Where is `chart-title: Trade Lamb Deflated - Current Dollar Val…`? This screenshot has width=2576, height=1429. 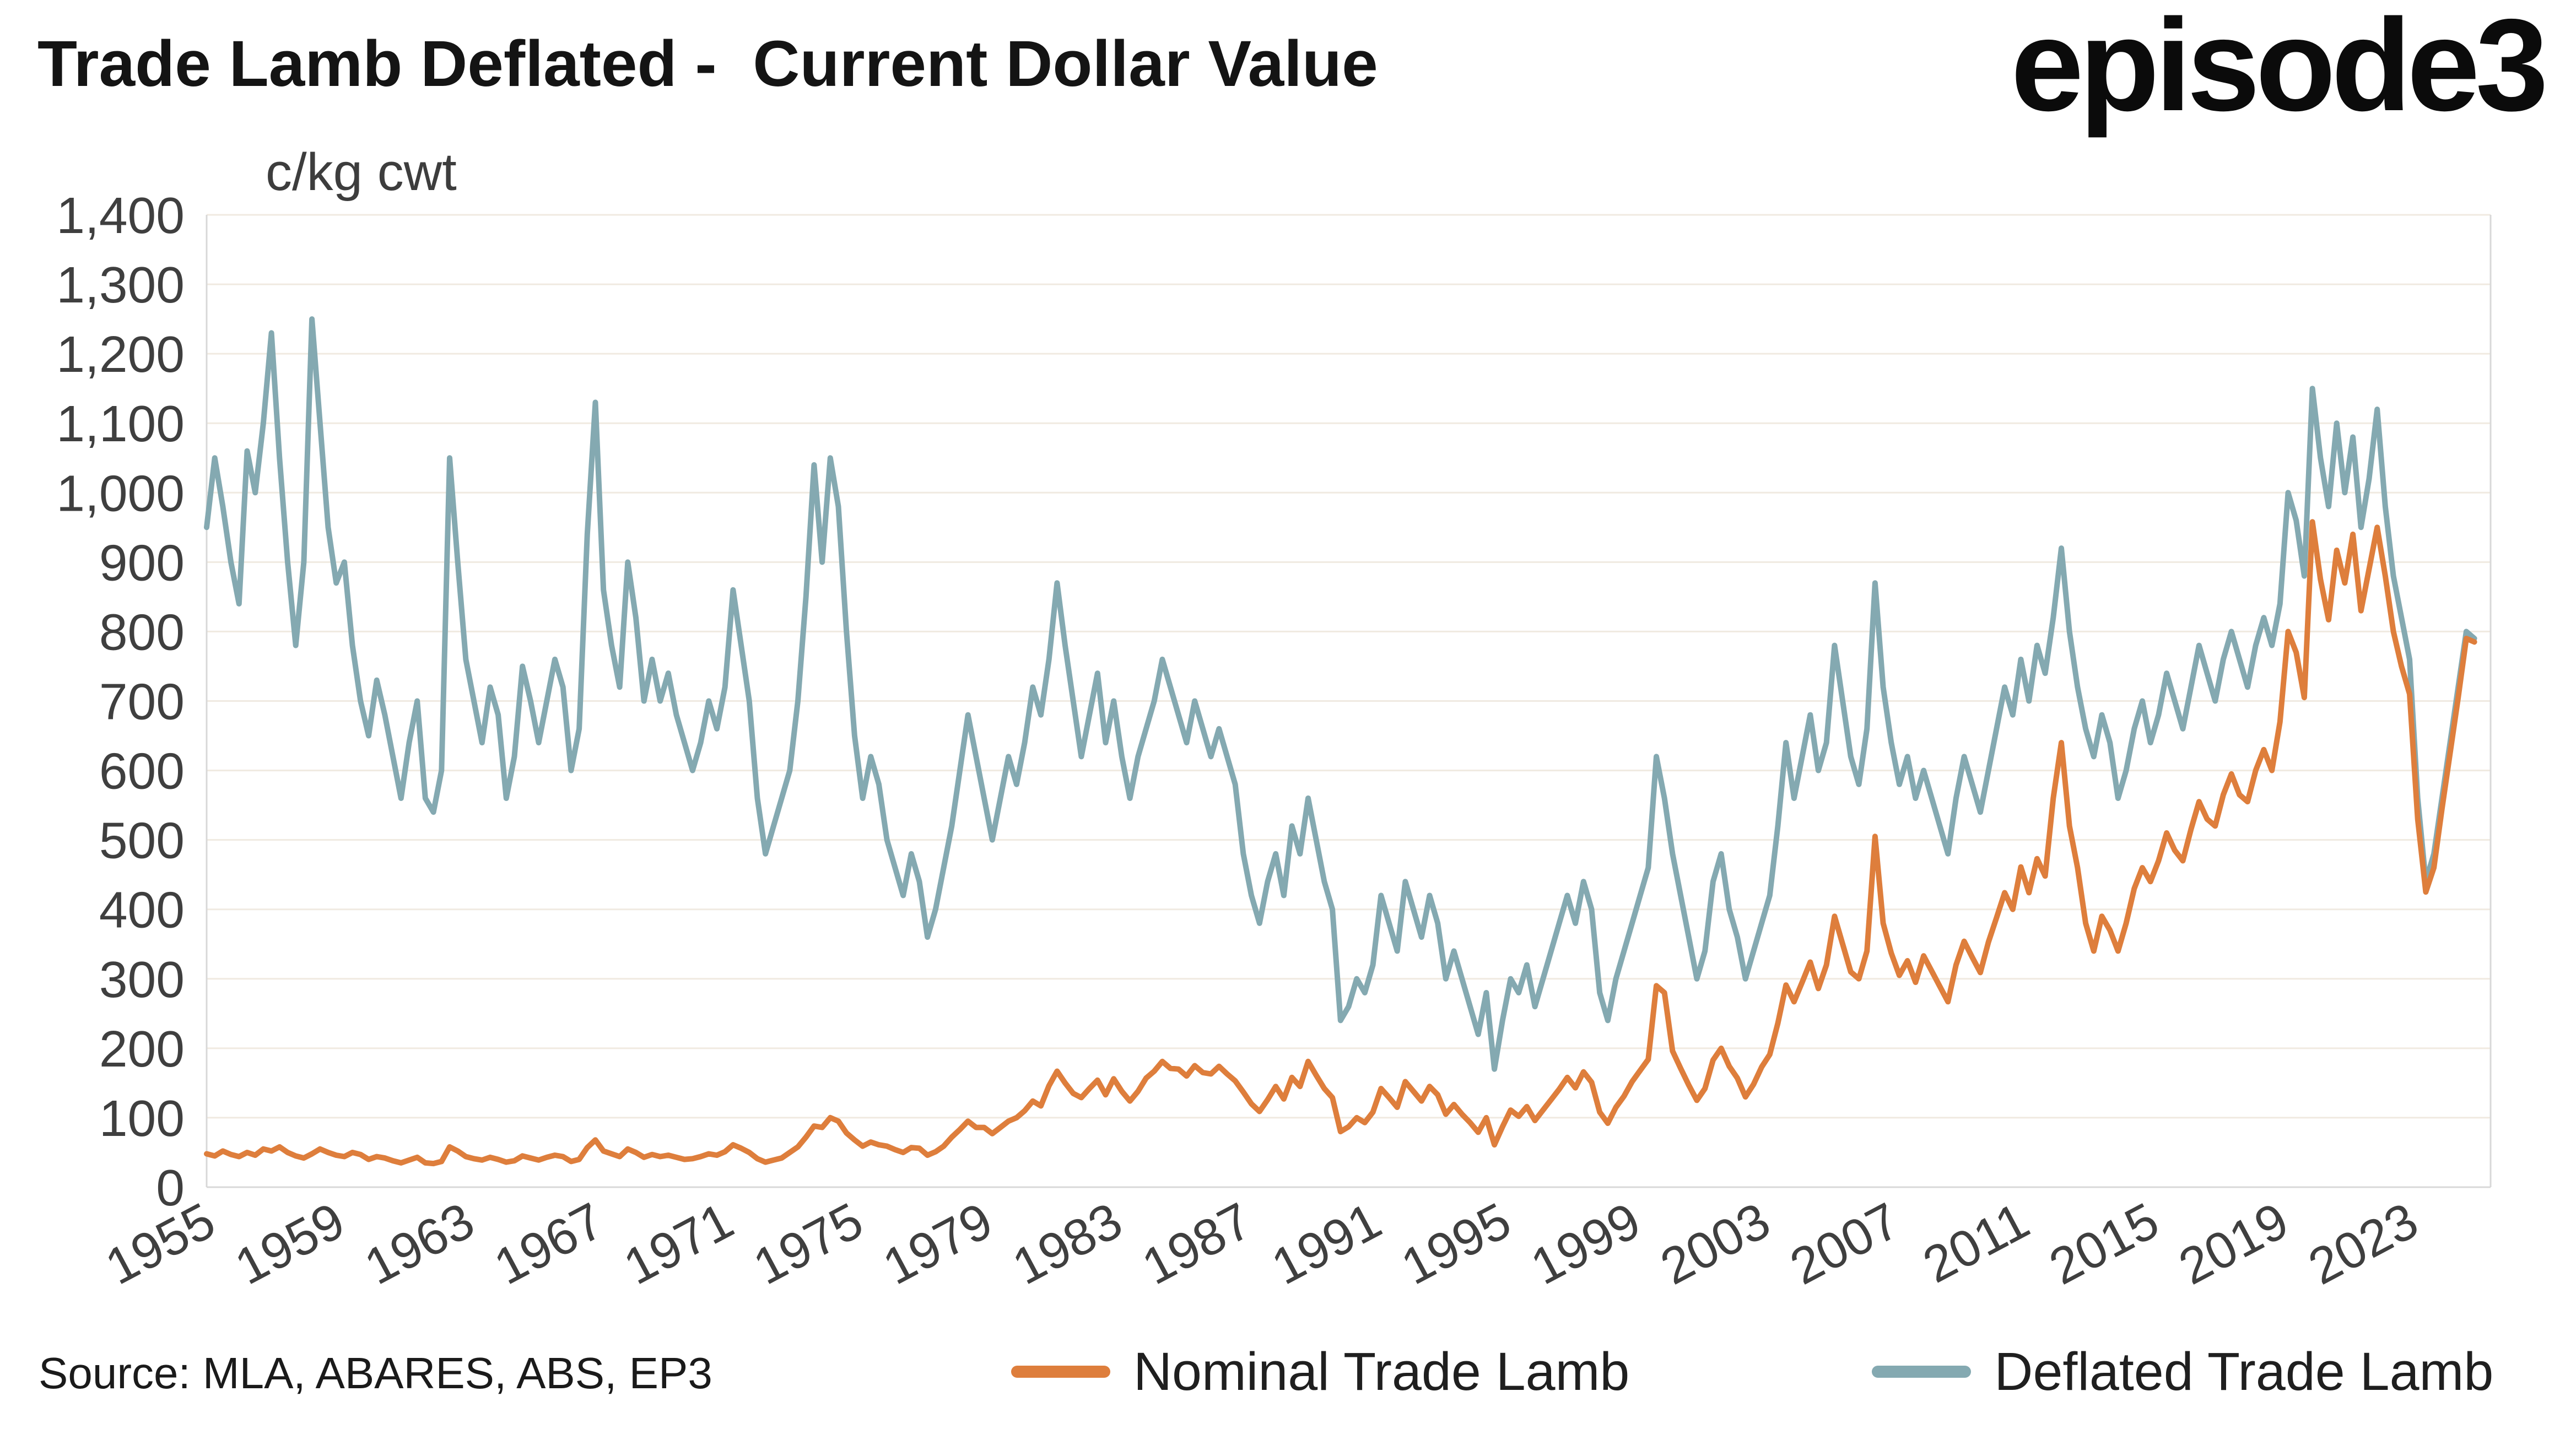
chart-title: Trade Lamb Deflated - Current Dollar Val… is located at coordinates (707, 64).